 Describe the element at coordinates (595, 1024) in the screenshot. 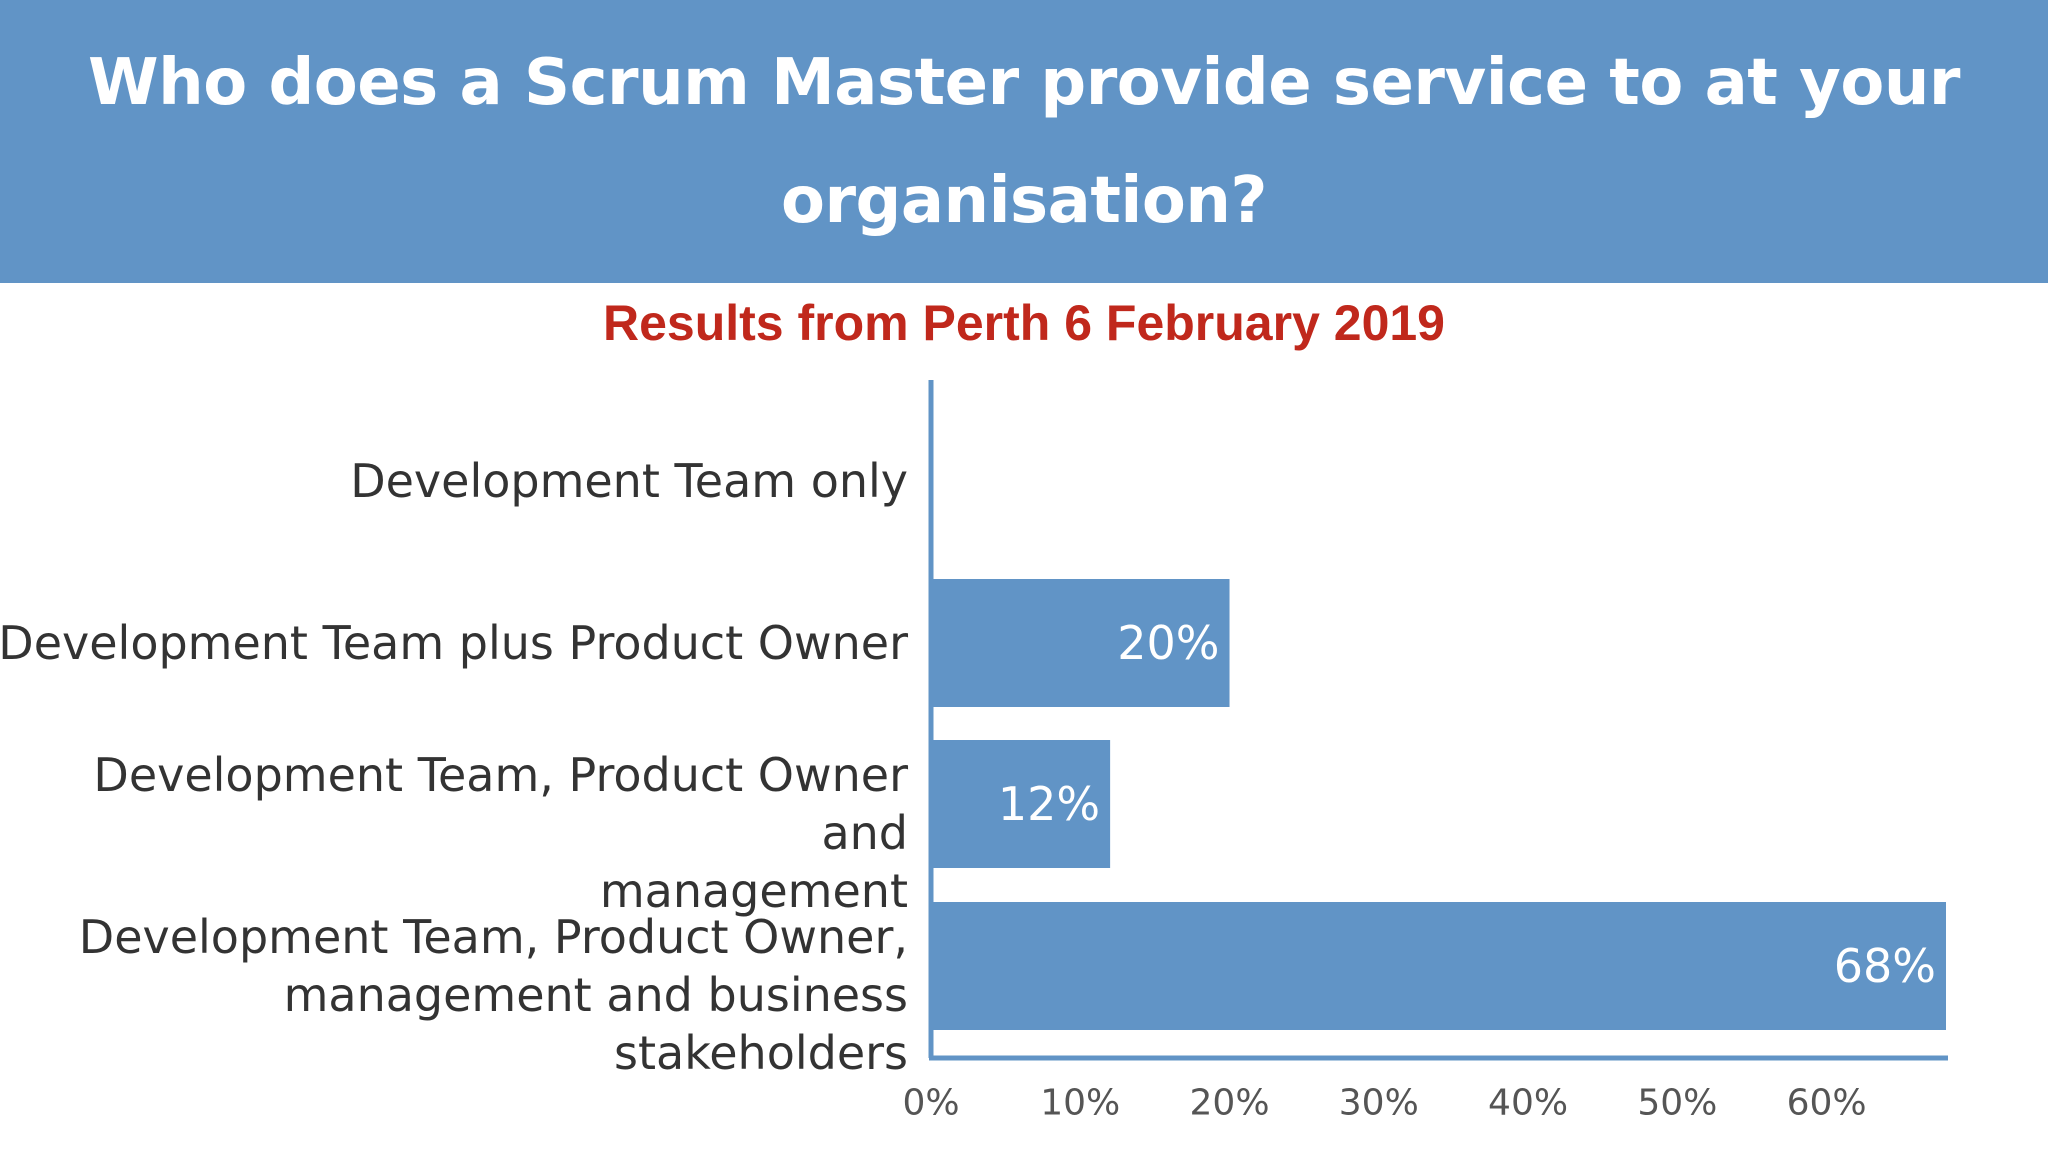

I see `category-label-line: management and business stakeholders` at that location.